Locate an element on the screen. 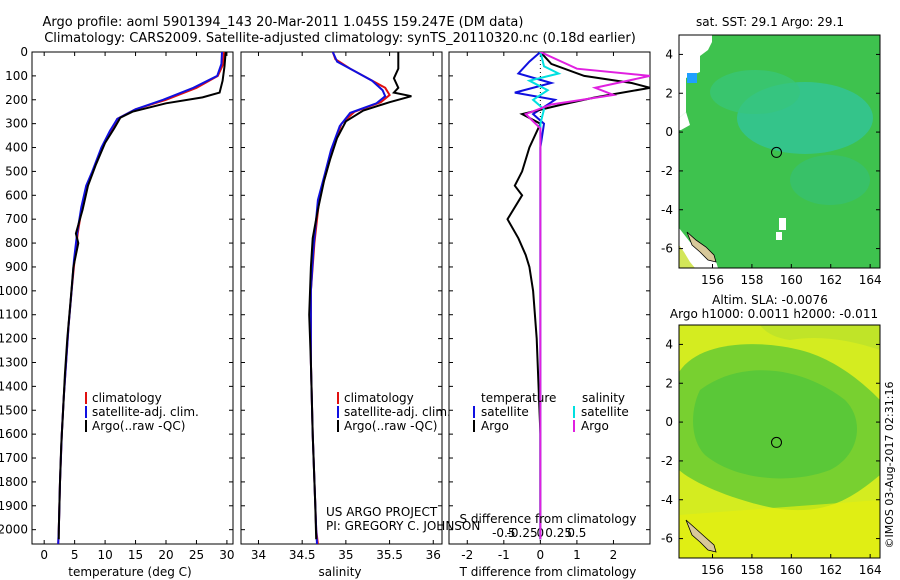  sst-map-missing-area is located at coordinates (779, 236).